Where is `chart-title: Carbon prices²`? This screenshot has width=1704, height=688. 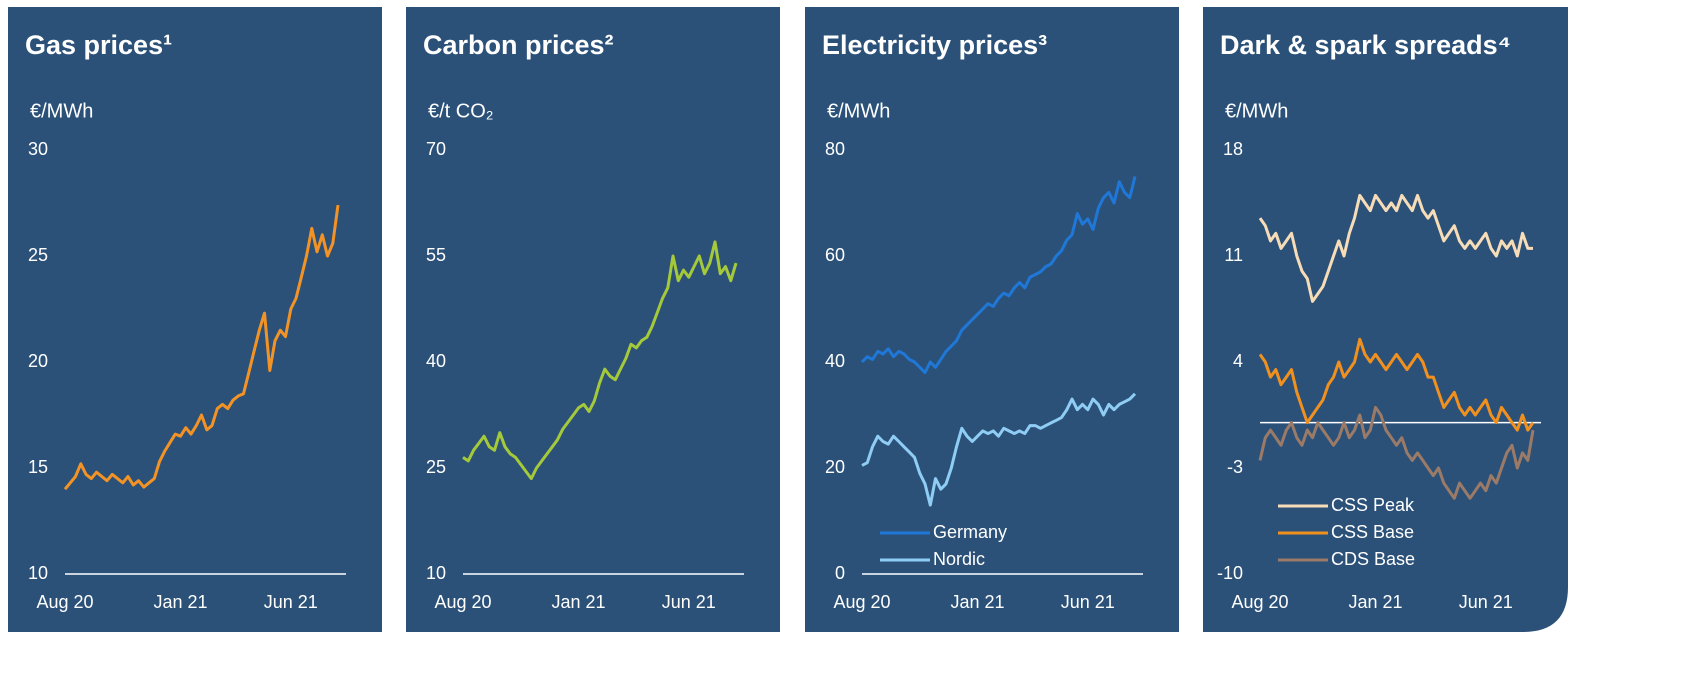 chart-title: Carbon prices² is located at coordinates (518, 45).